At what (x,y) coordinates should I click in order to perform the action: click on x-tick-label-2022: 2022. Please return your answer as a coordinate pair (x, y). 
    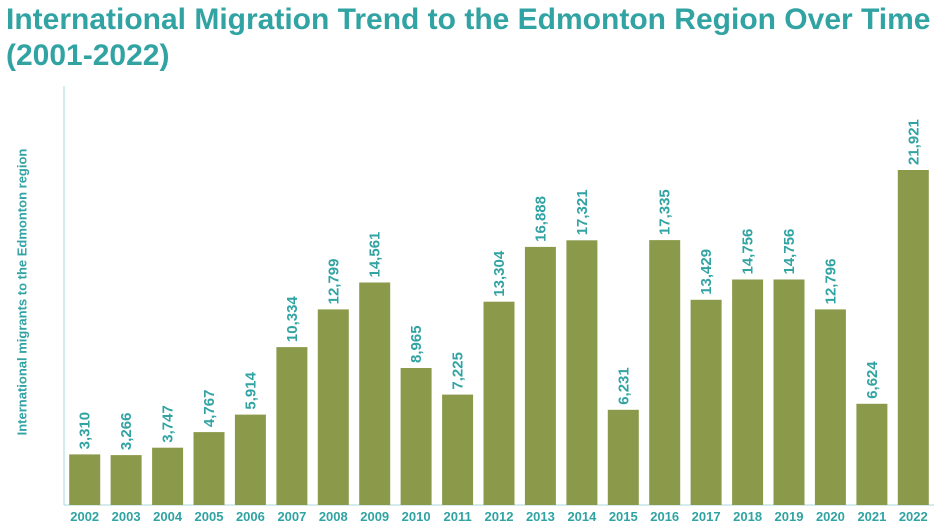
    Looking at the image, I should click on (913, 516).